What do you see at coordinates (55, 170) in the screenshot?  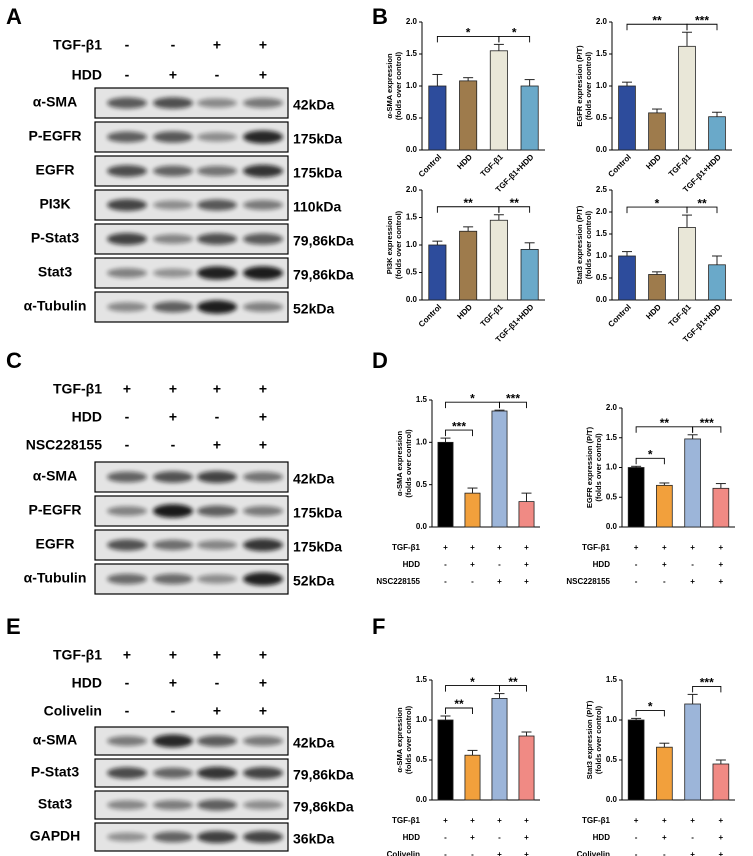 I see `protein-label: EGFR` at bounding box center [55, 170].